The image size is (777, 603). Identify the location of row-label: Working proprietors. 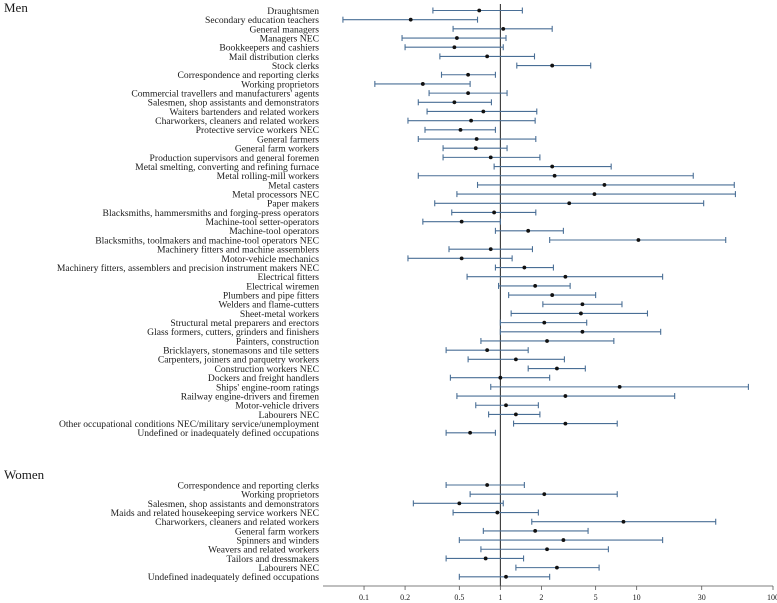
(280, 495).